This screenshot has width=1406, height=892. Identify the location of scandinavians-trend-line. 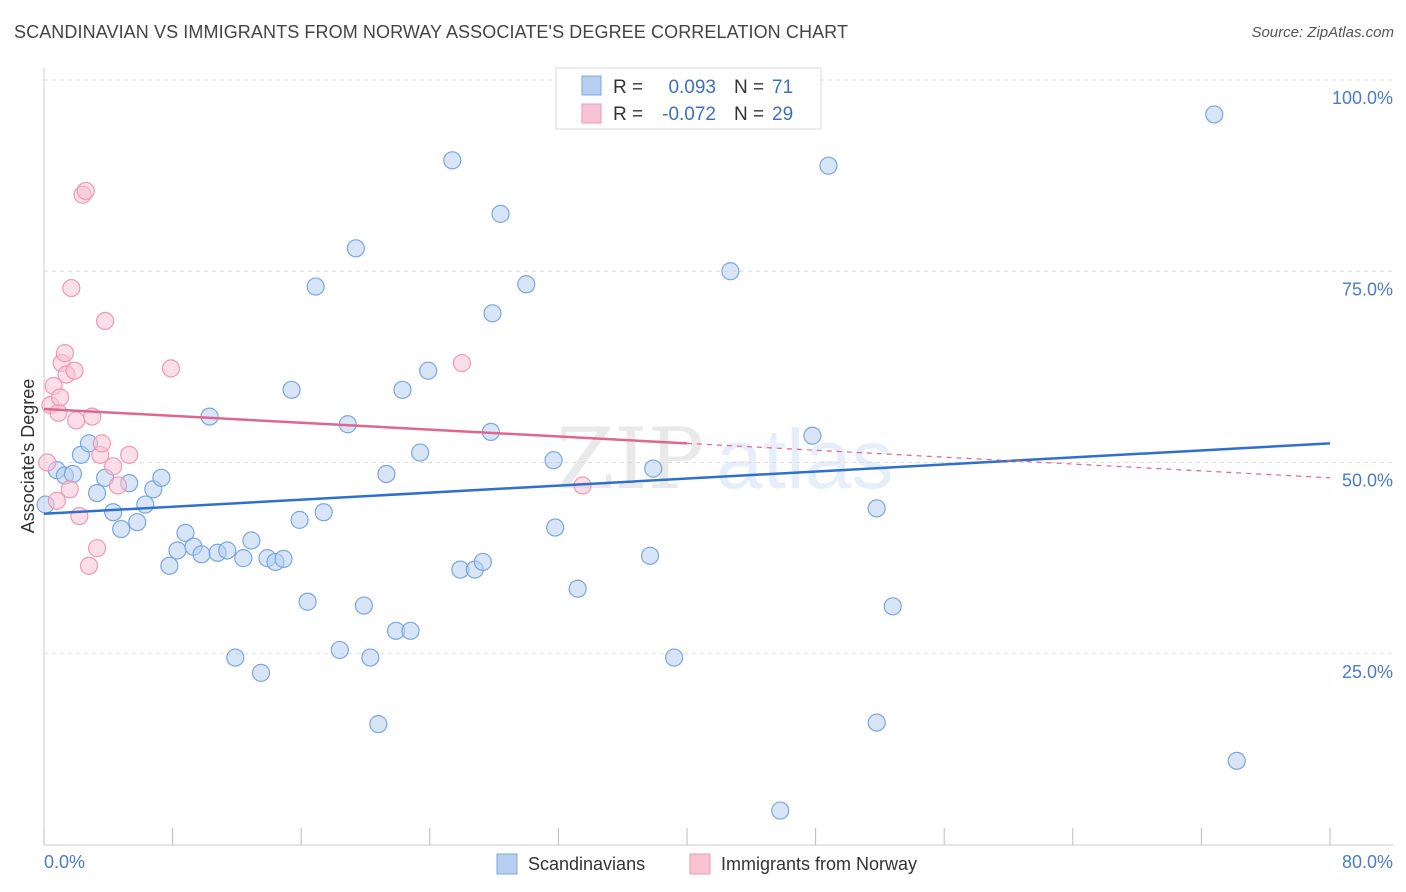
(687, 479).